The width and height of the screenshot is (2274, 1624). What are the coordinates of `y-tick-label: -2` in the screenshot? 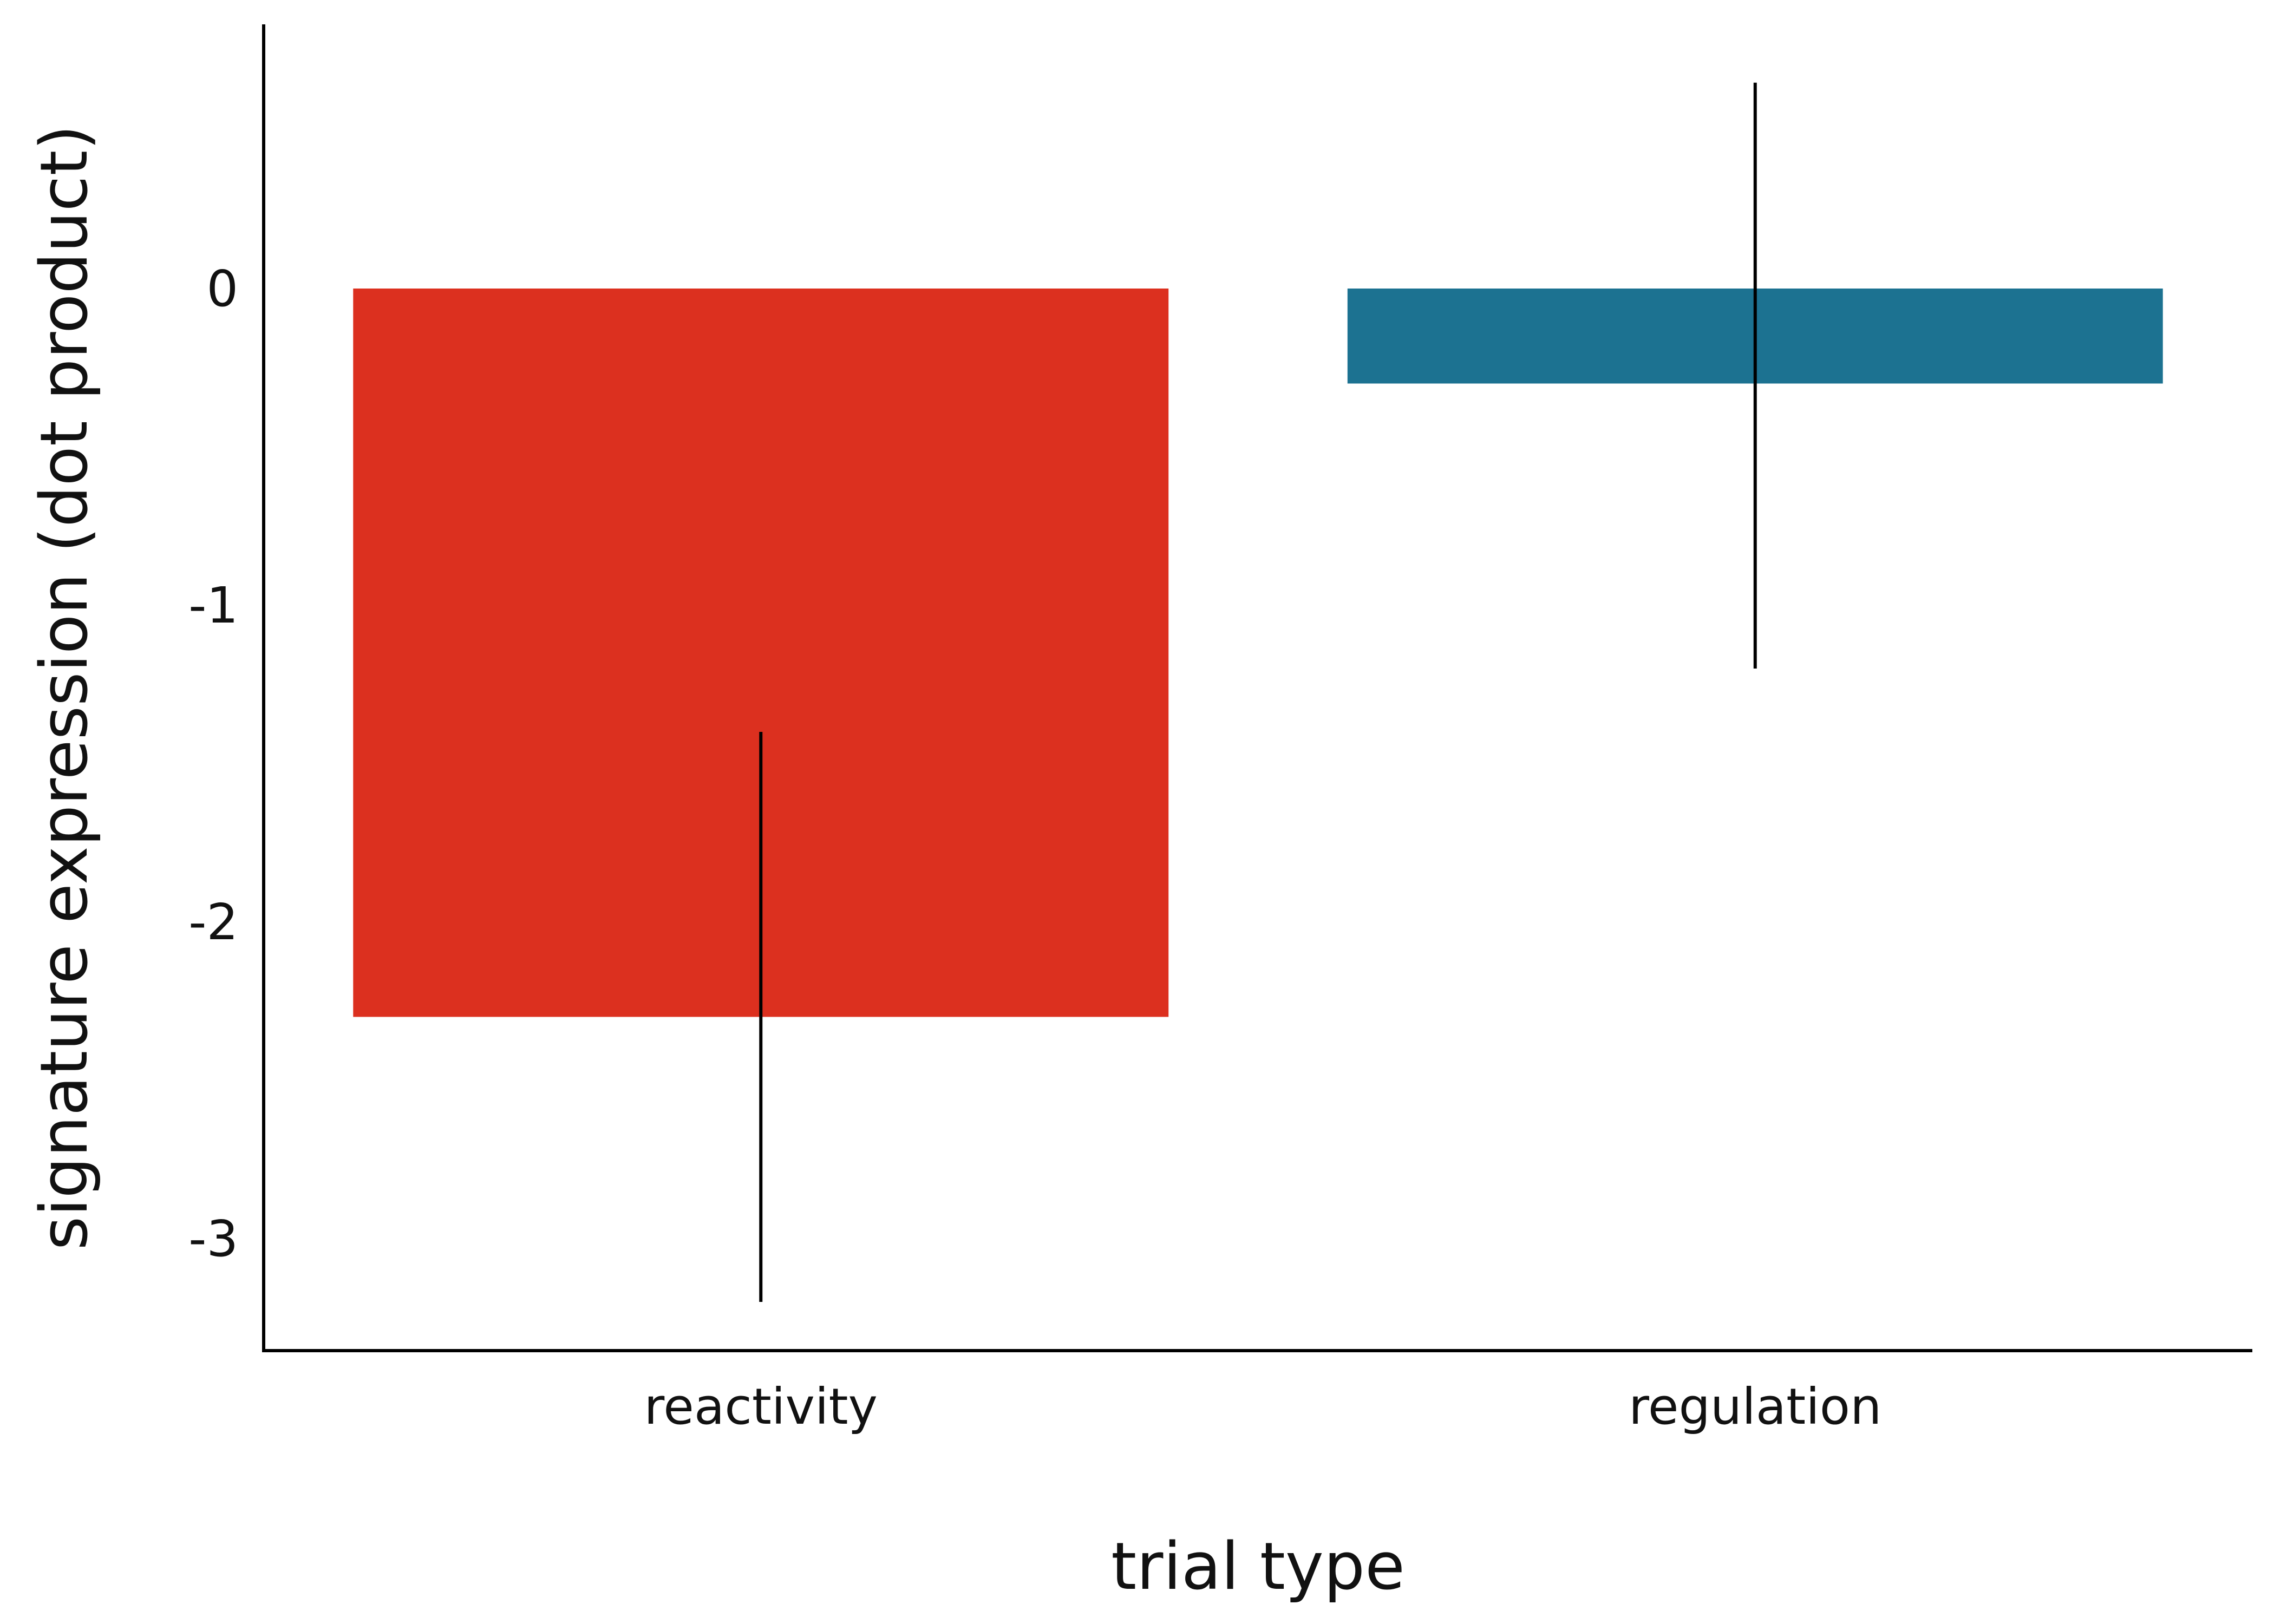 It's located at (213, 922).